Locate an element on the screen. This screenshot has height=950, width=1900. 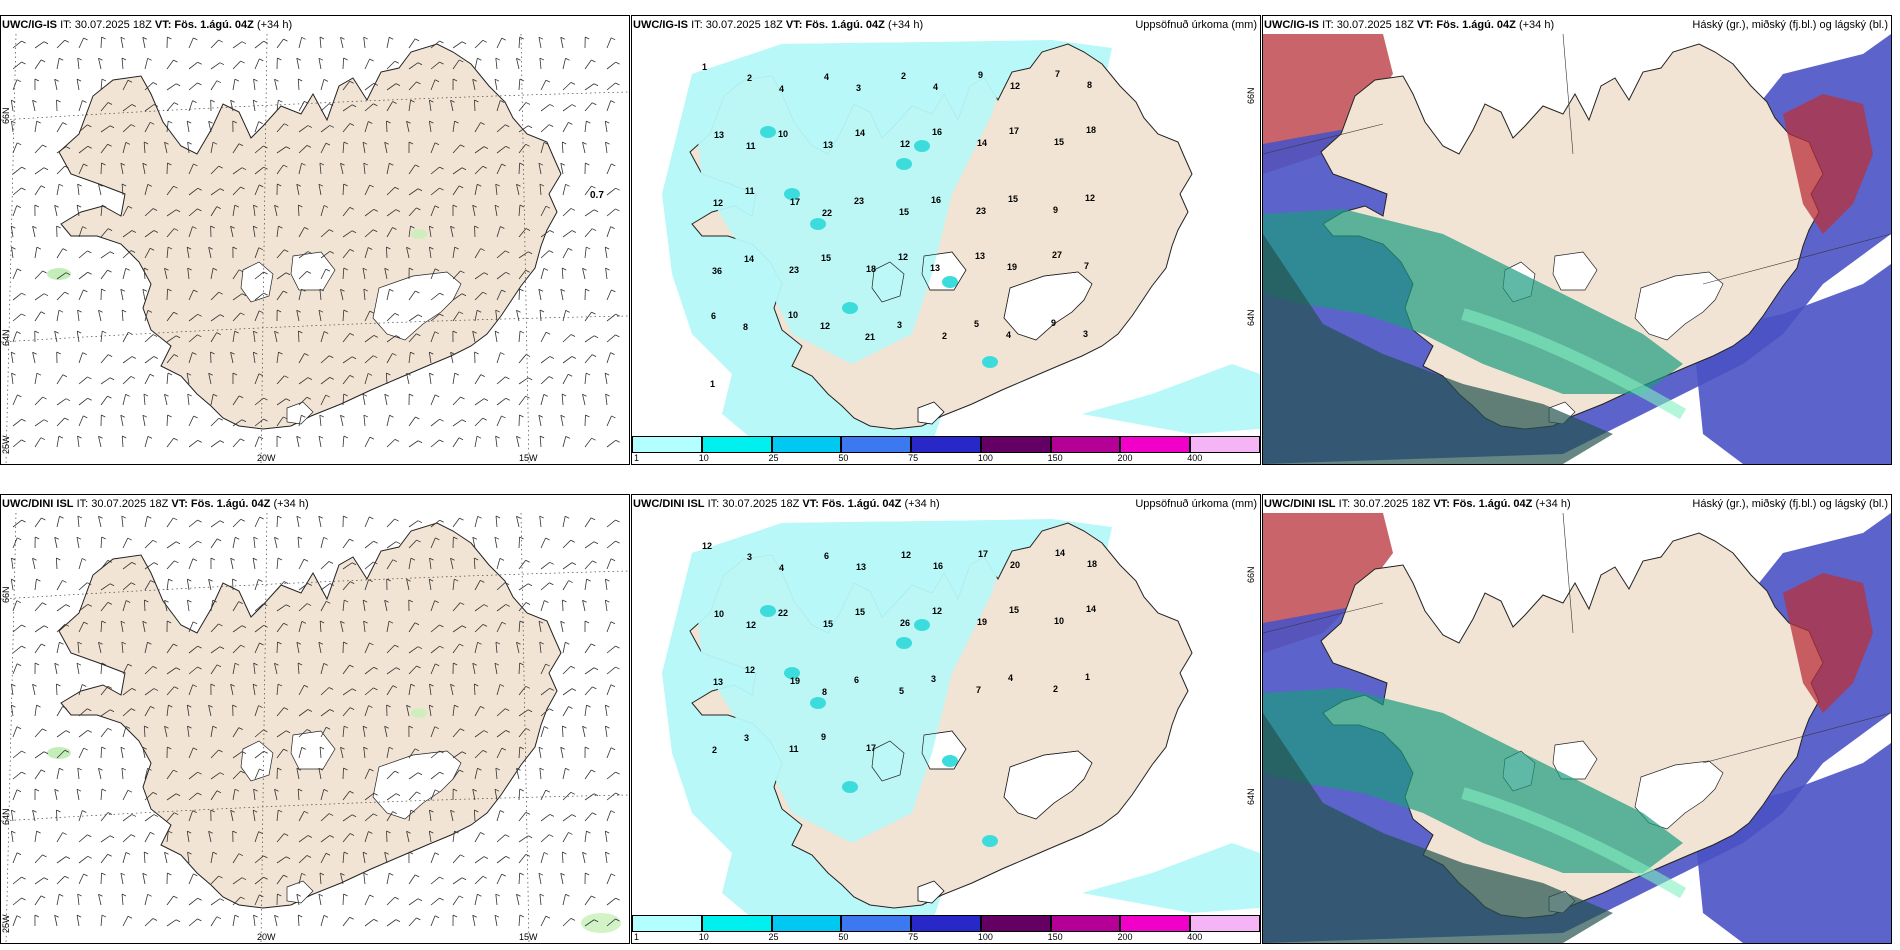
precip-value: 23 is located at coordinates (794, 270).